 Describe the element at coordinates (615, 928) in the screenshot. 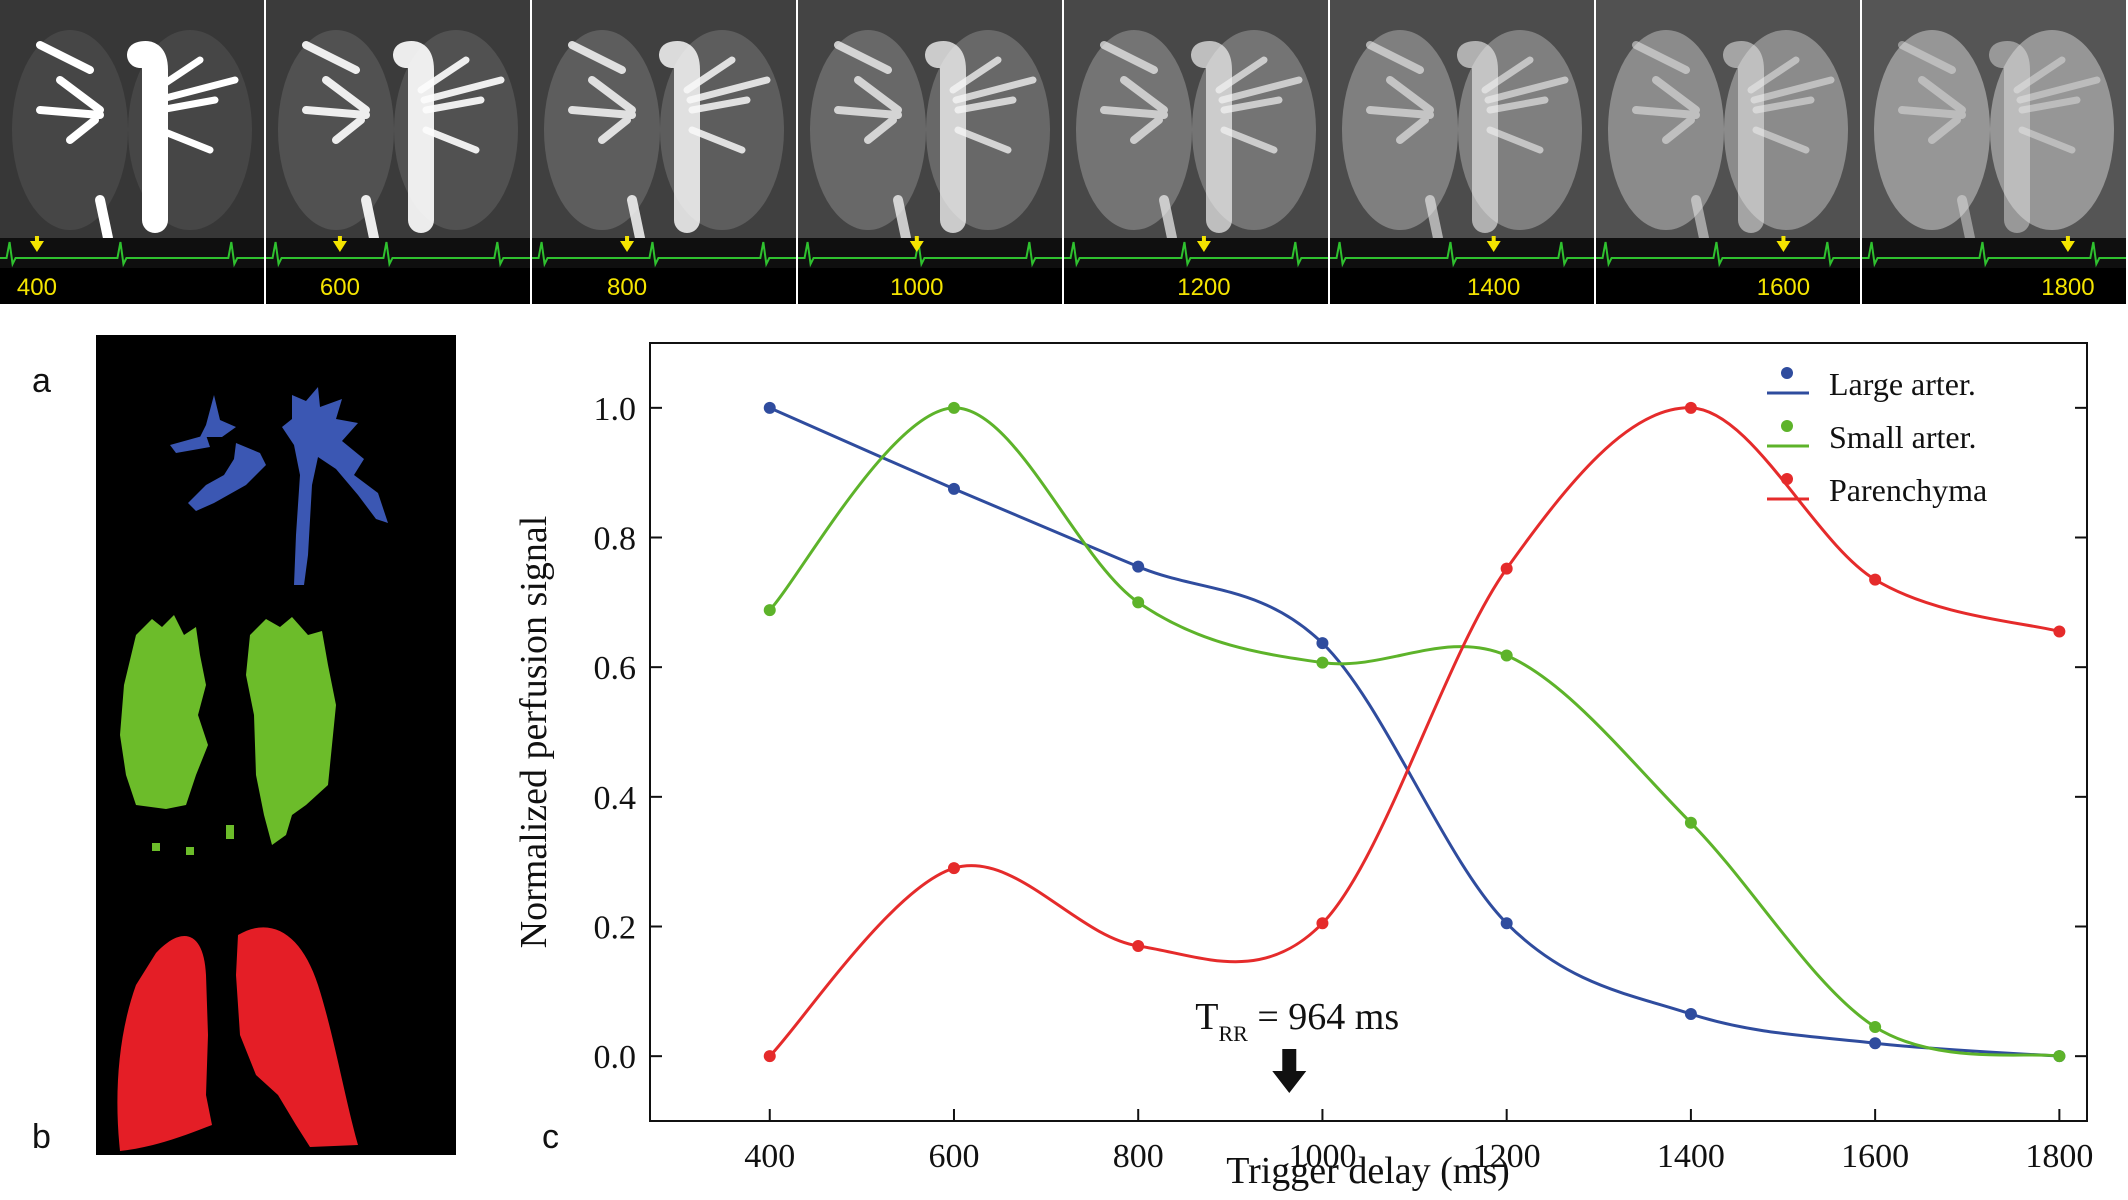

I see `y-tick-label: 0.2` at that location.